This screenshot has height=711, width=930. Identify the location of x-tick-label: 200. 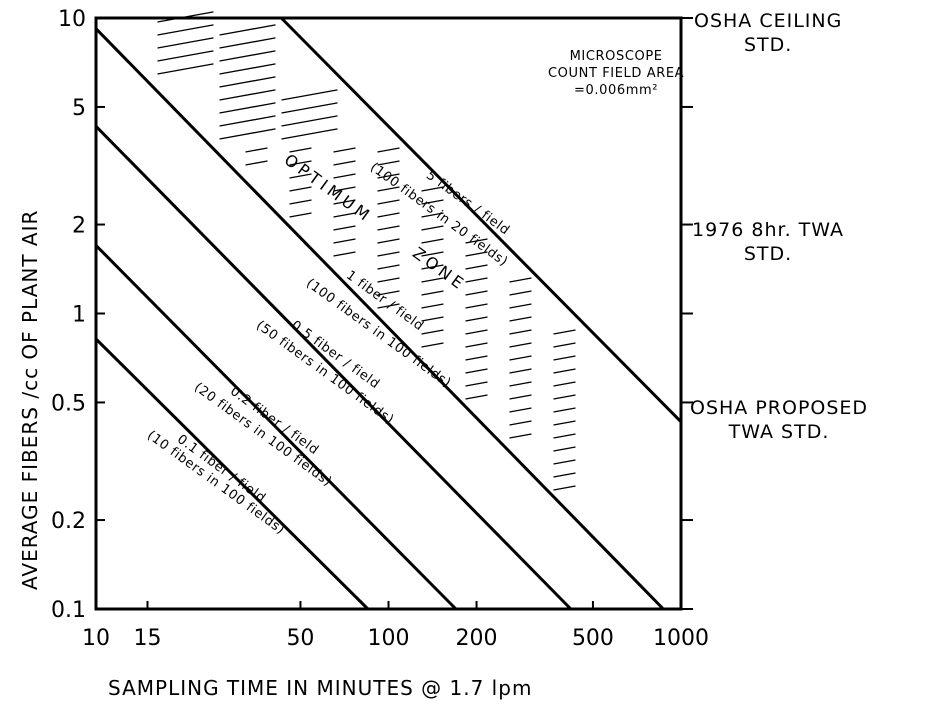
(477, 638).